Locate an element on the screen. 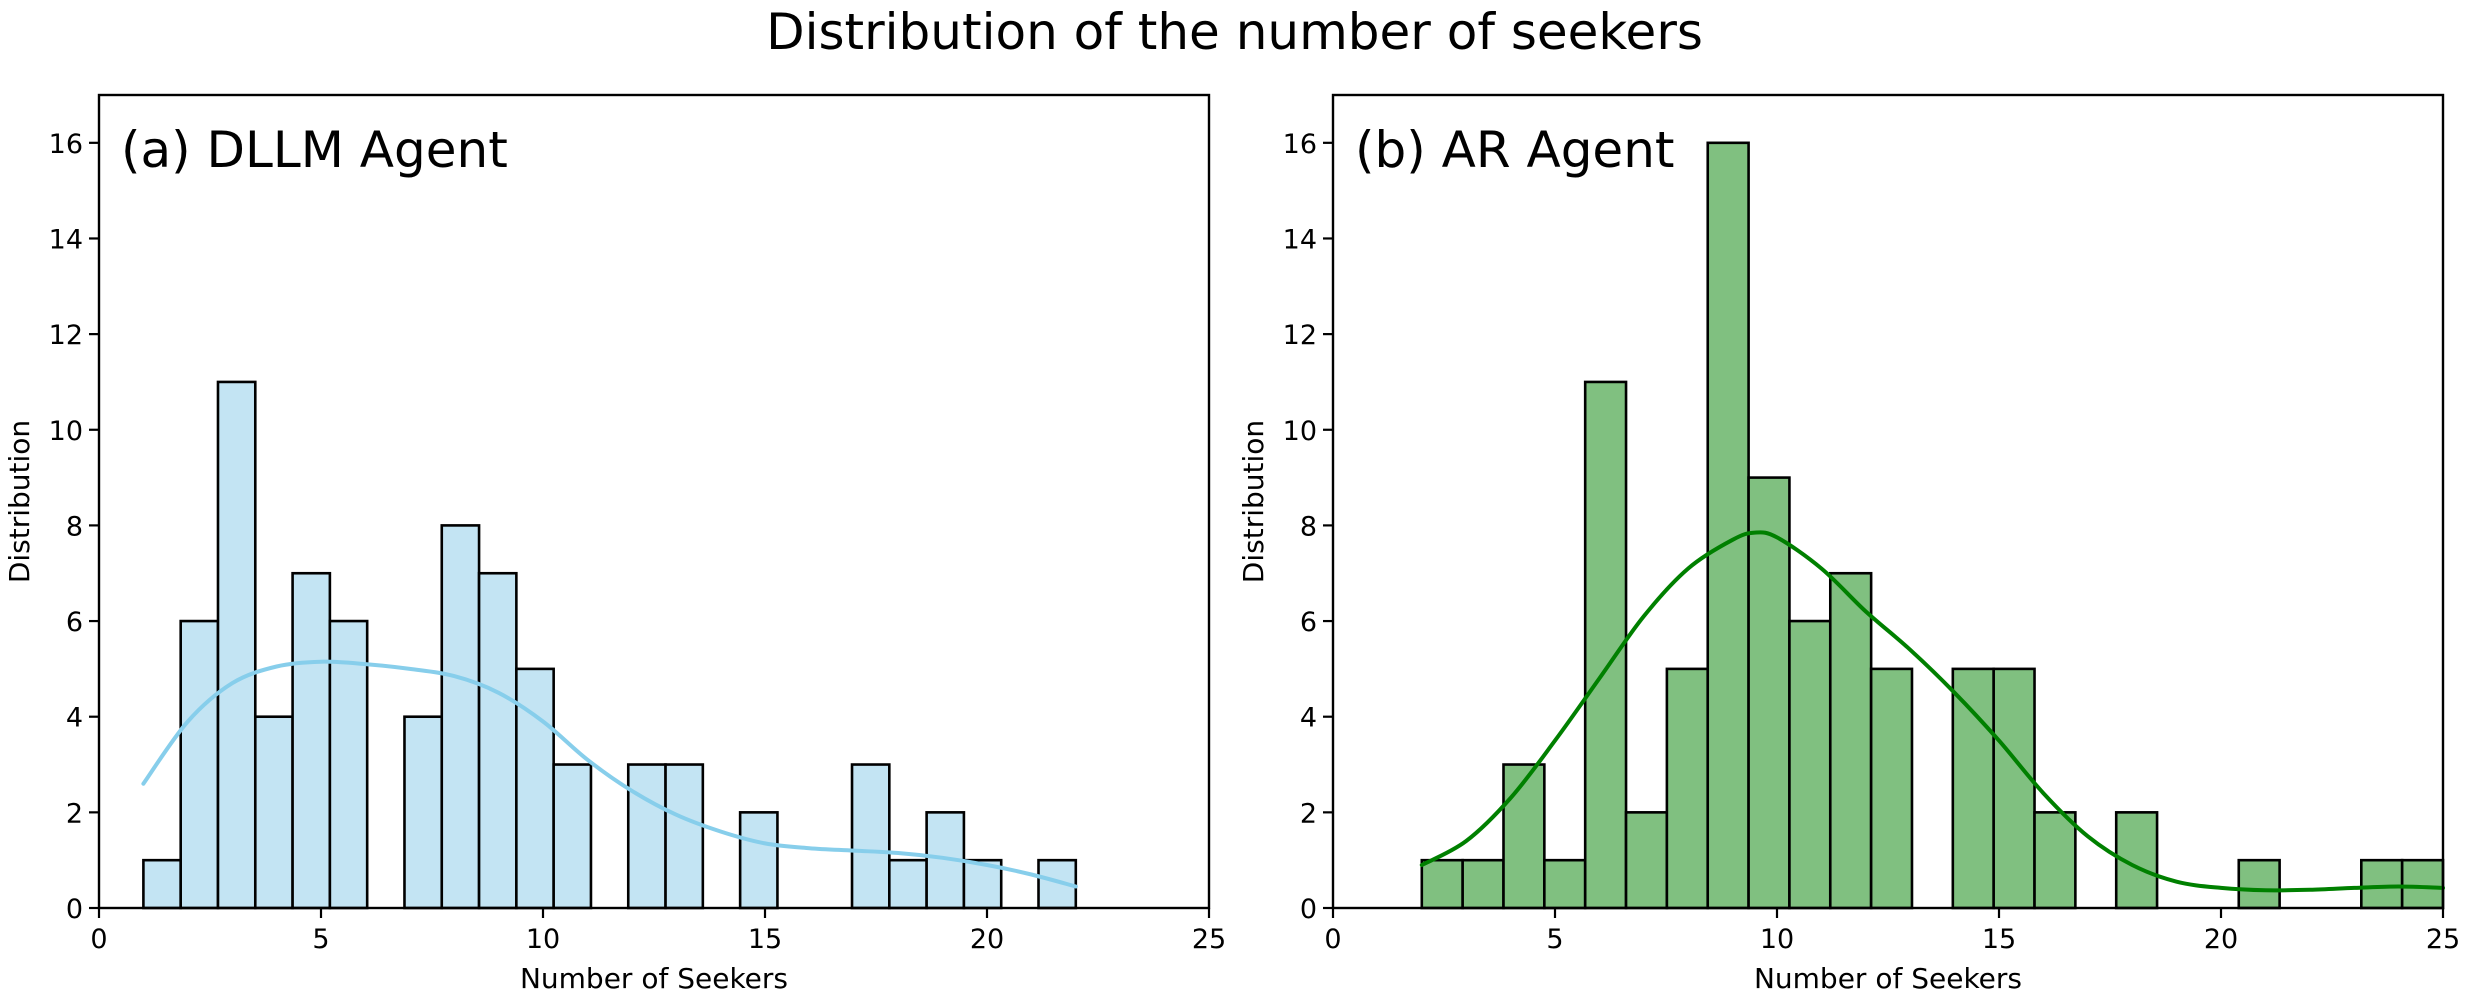 Image resolution: width=2469 pixels, height=1005 pixels. panel-label: (a) DLLM Agent is located at coordinates (314, 150).